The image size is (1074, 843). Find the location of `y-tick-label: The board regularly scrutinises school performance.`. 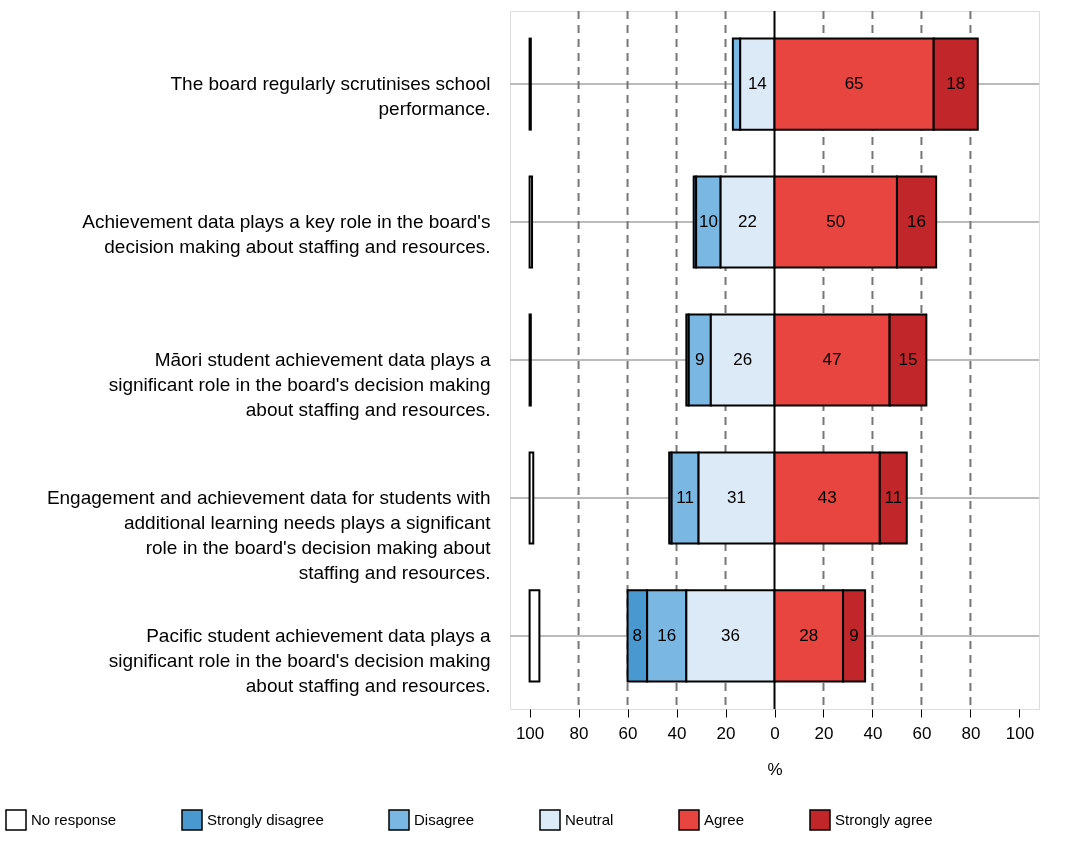

y-tick-label: The board regularly scrutinises school performance. is located at coordinates (330, 96).